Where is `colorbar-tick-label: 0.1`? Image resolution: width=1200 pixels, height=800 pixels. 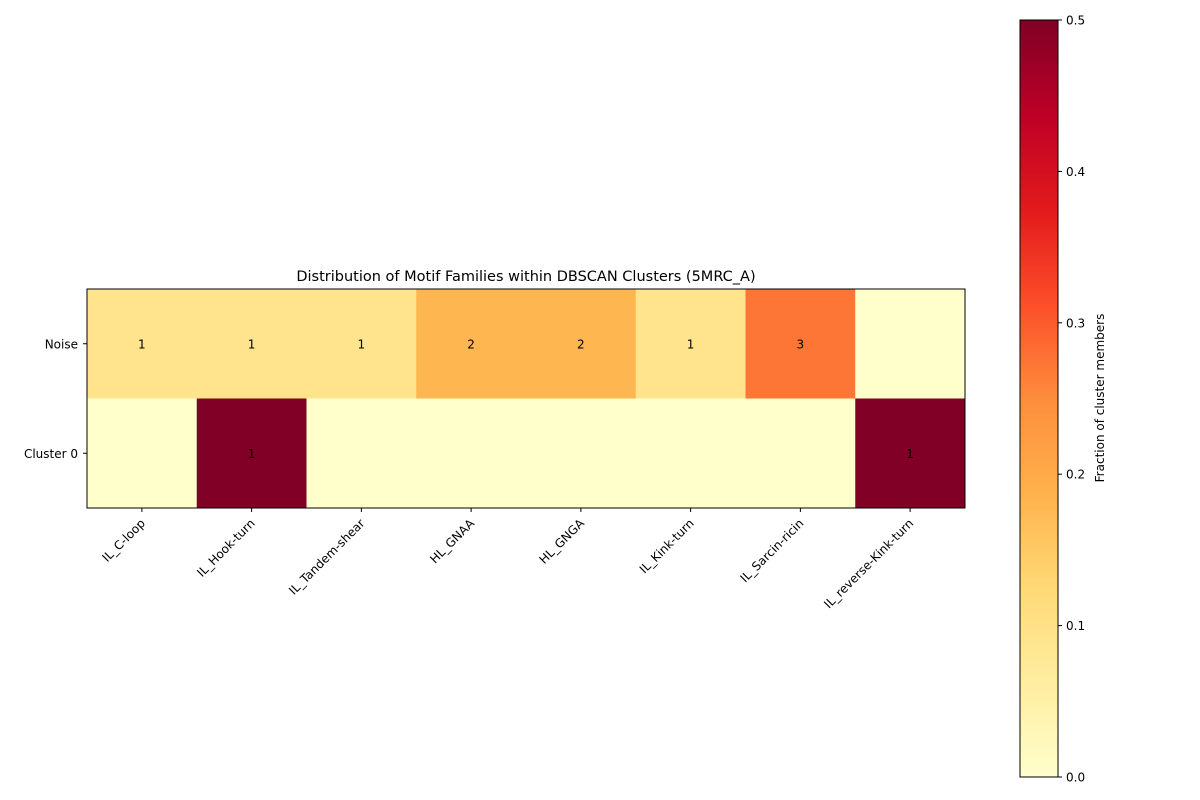
colorbar-tick-label: 0.1 is located at coordinates (1075, 626).